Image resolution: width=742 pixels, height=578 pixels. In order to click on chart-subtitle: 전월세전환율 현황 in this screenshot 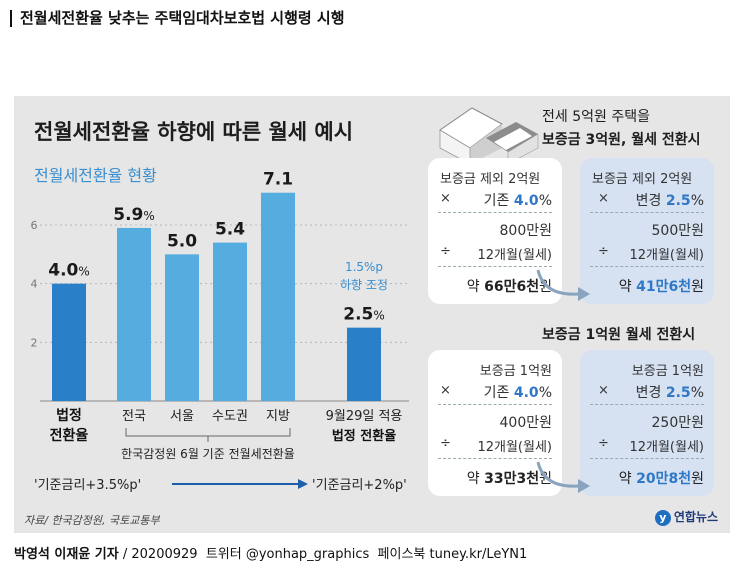, I will do `click(95, 175)`.